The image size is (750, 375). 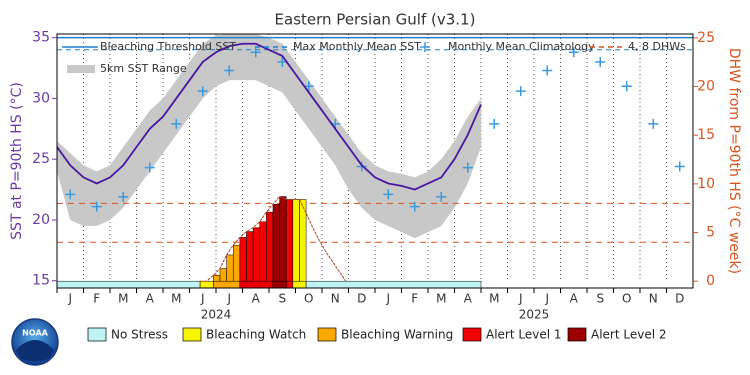 What do you see at coordinates (375, 20) in the screenshot?
I see `chart-title: Eastern Persian Gulf (v3.1)` at bounding box center [375, 20].